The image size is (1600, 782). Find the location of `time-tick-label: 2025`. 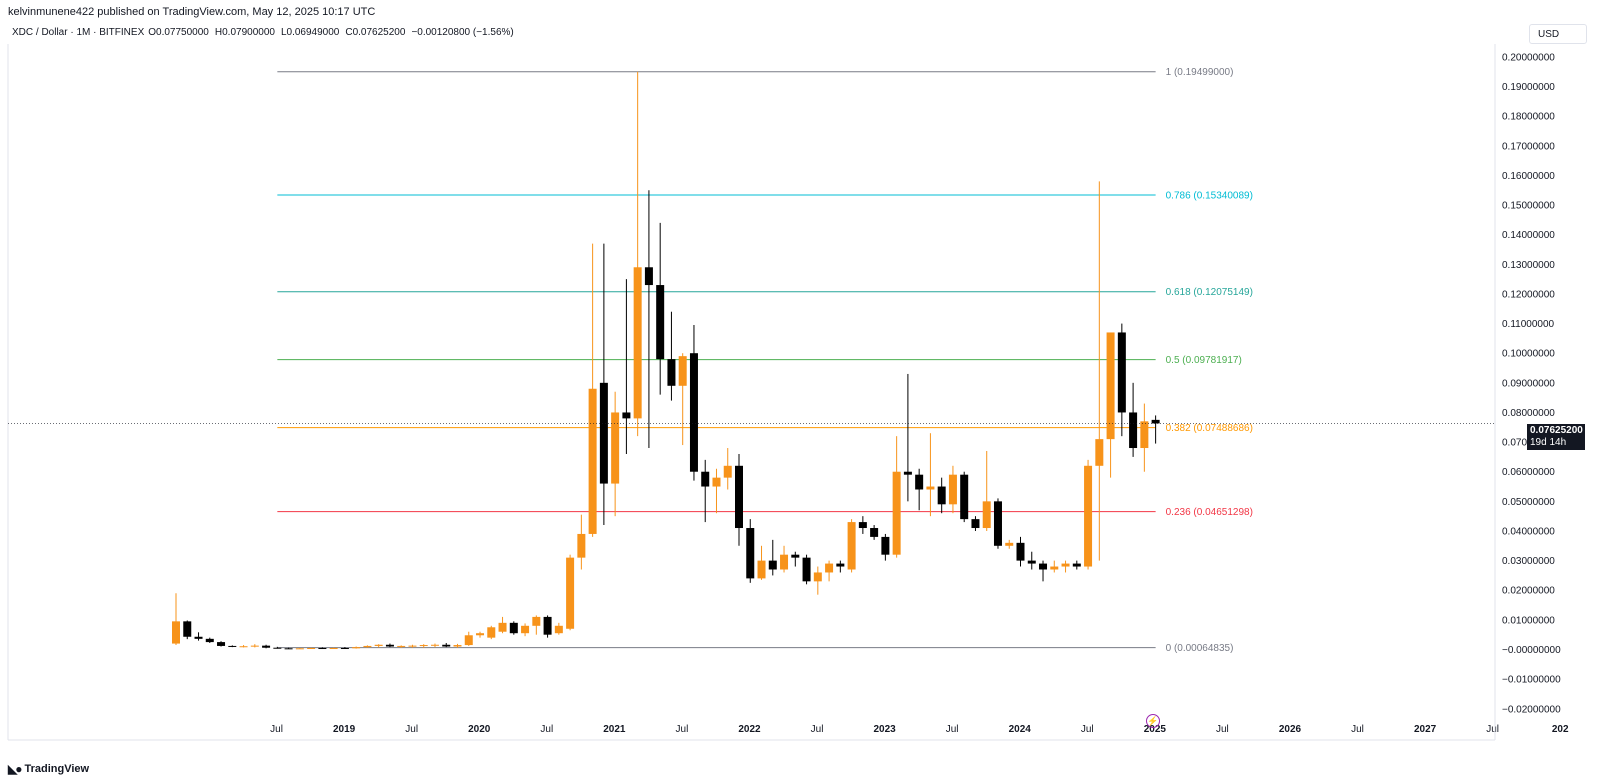

time-tick-label: 2025 is located at coordinates (1155, 729).